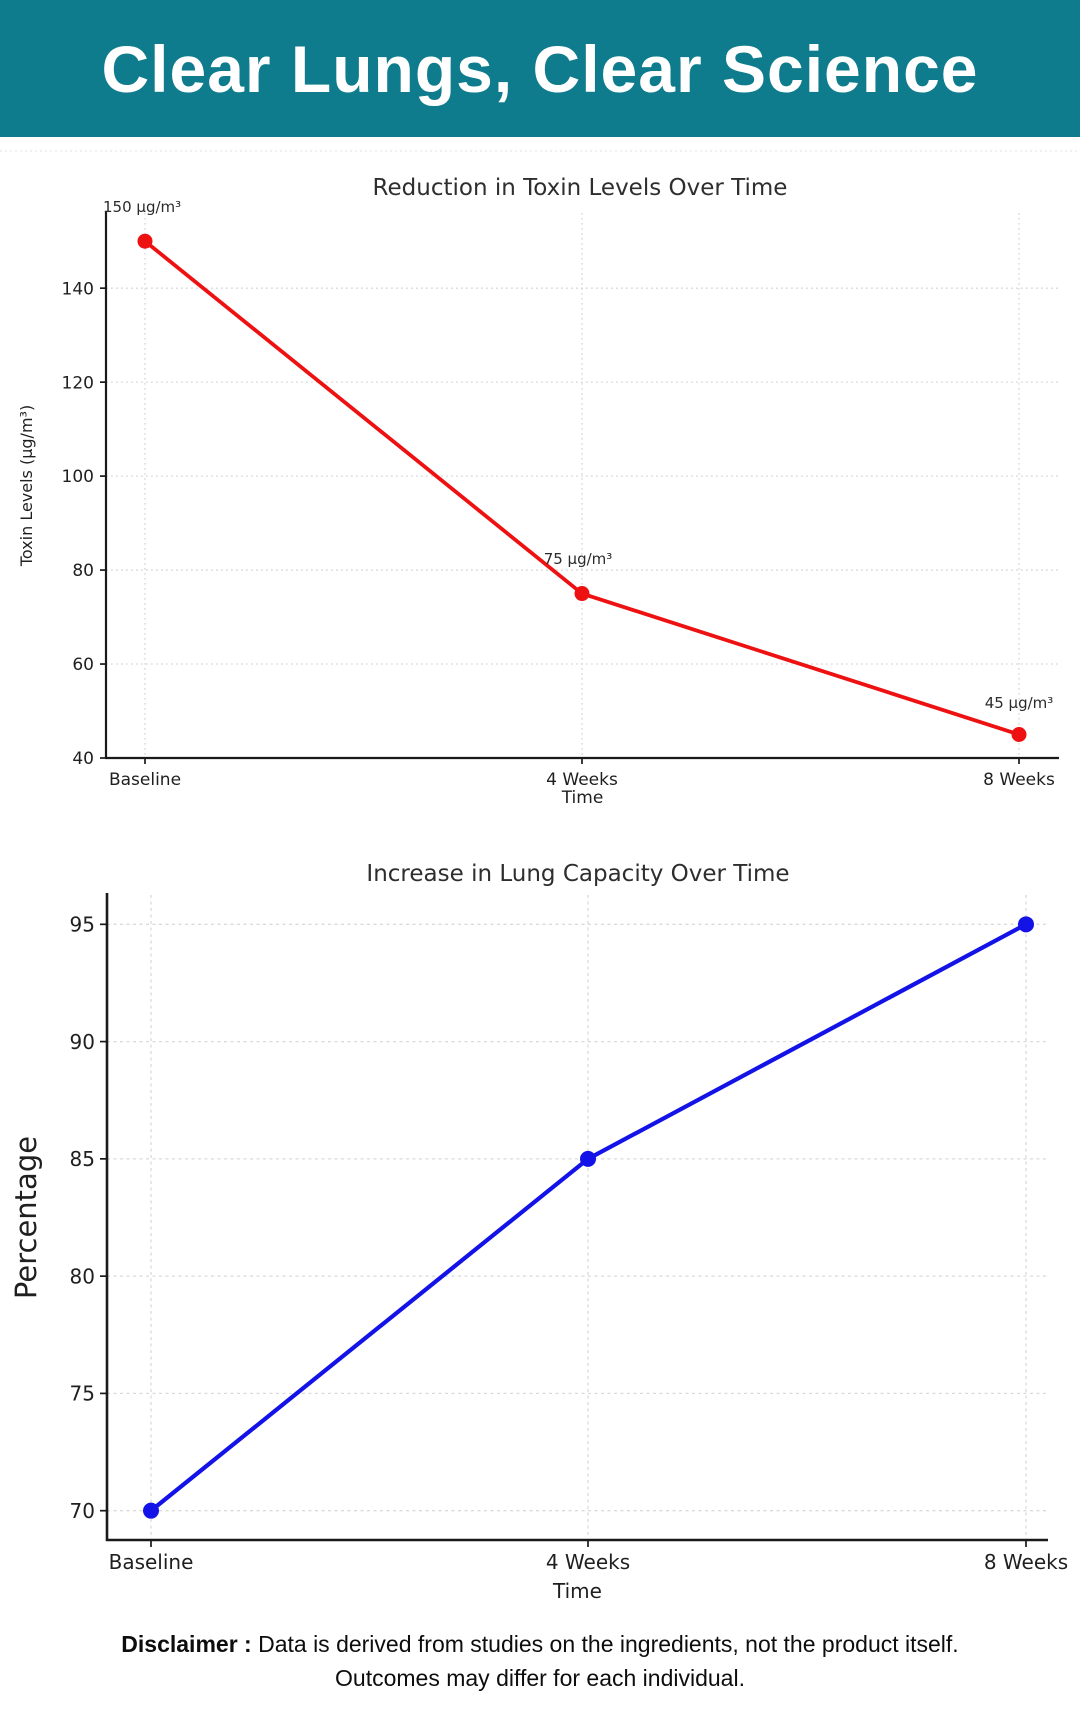 The width and height of the screenshot is (1080, 1731). Describe the element at coordinates (186, 1644) in the screenshot. I see `disclaimer-label: Disclaimer :` at that location.